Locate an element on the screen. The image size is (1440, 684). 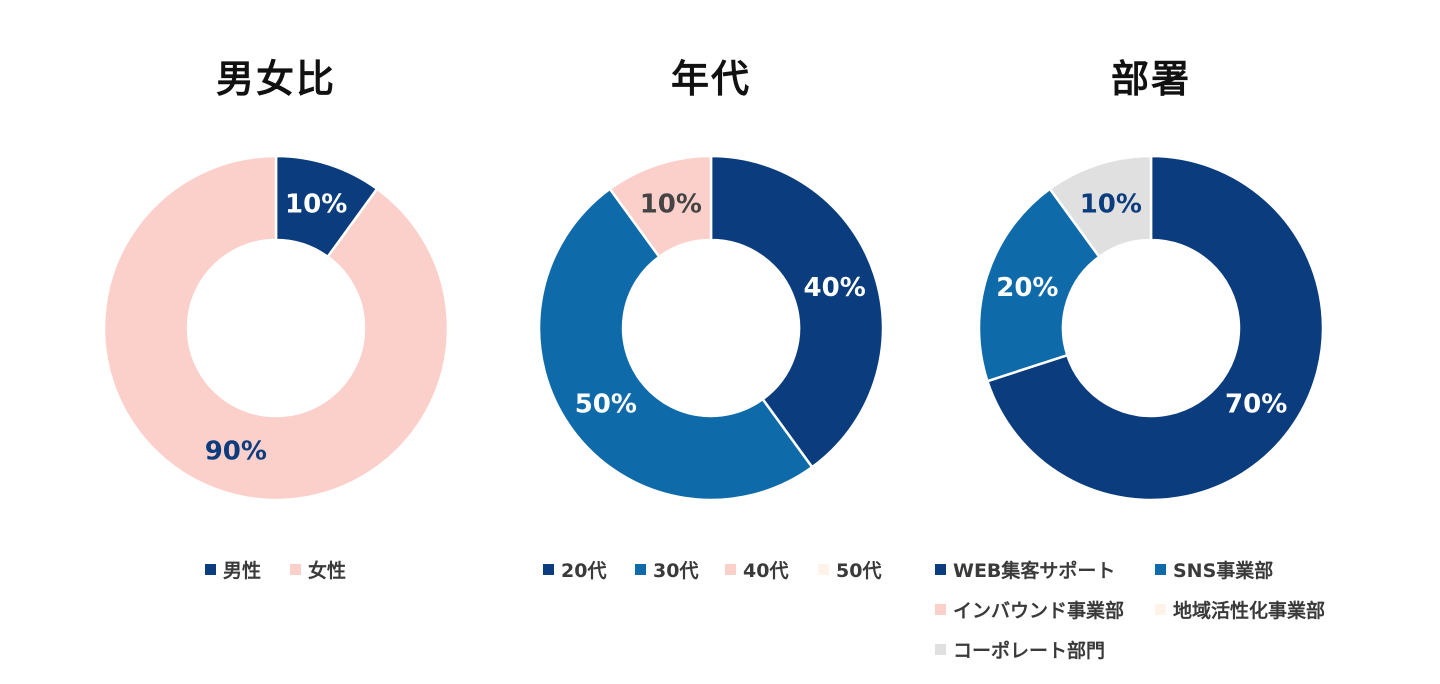
chart-title: 男女比 is located at coordinates (275, 79).